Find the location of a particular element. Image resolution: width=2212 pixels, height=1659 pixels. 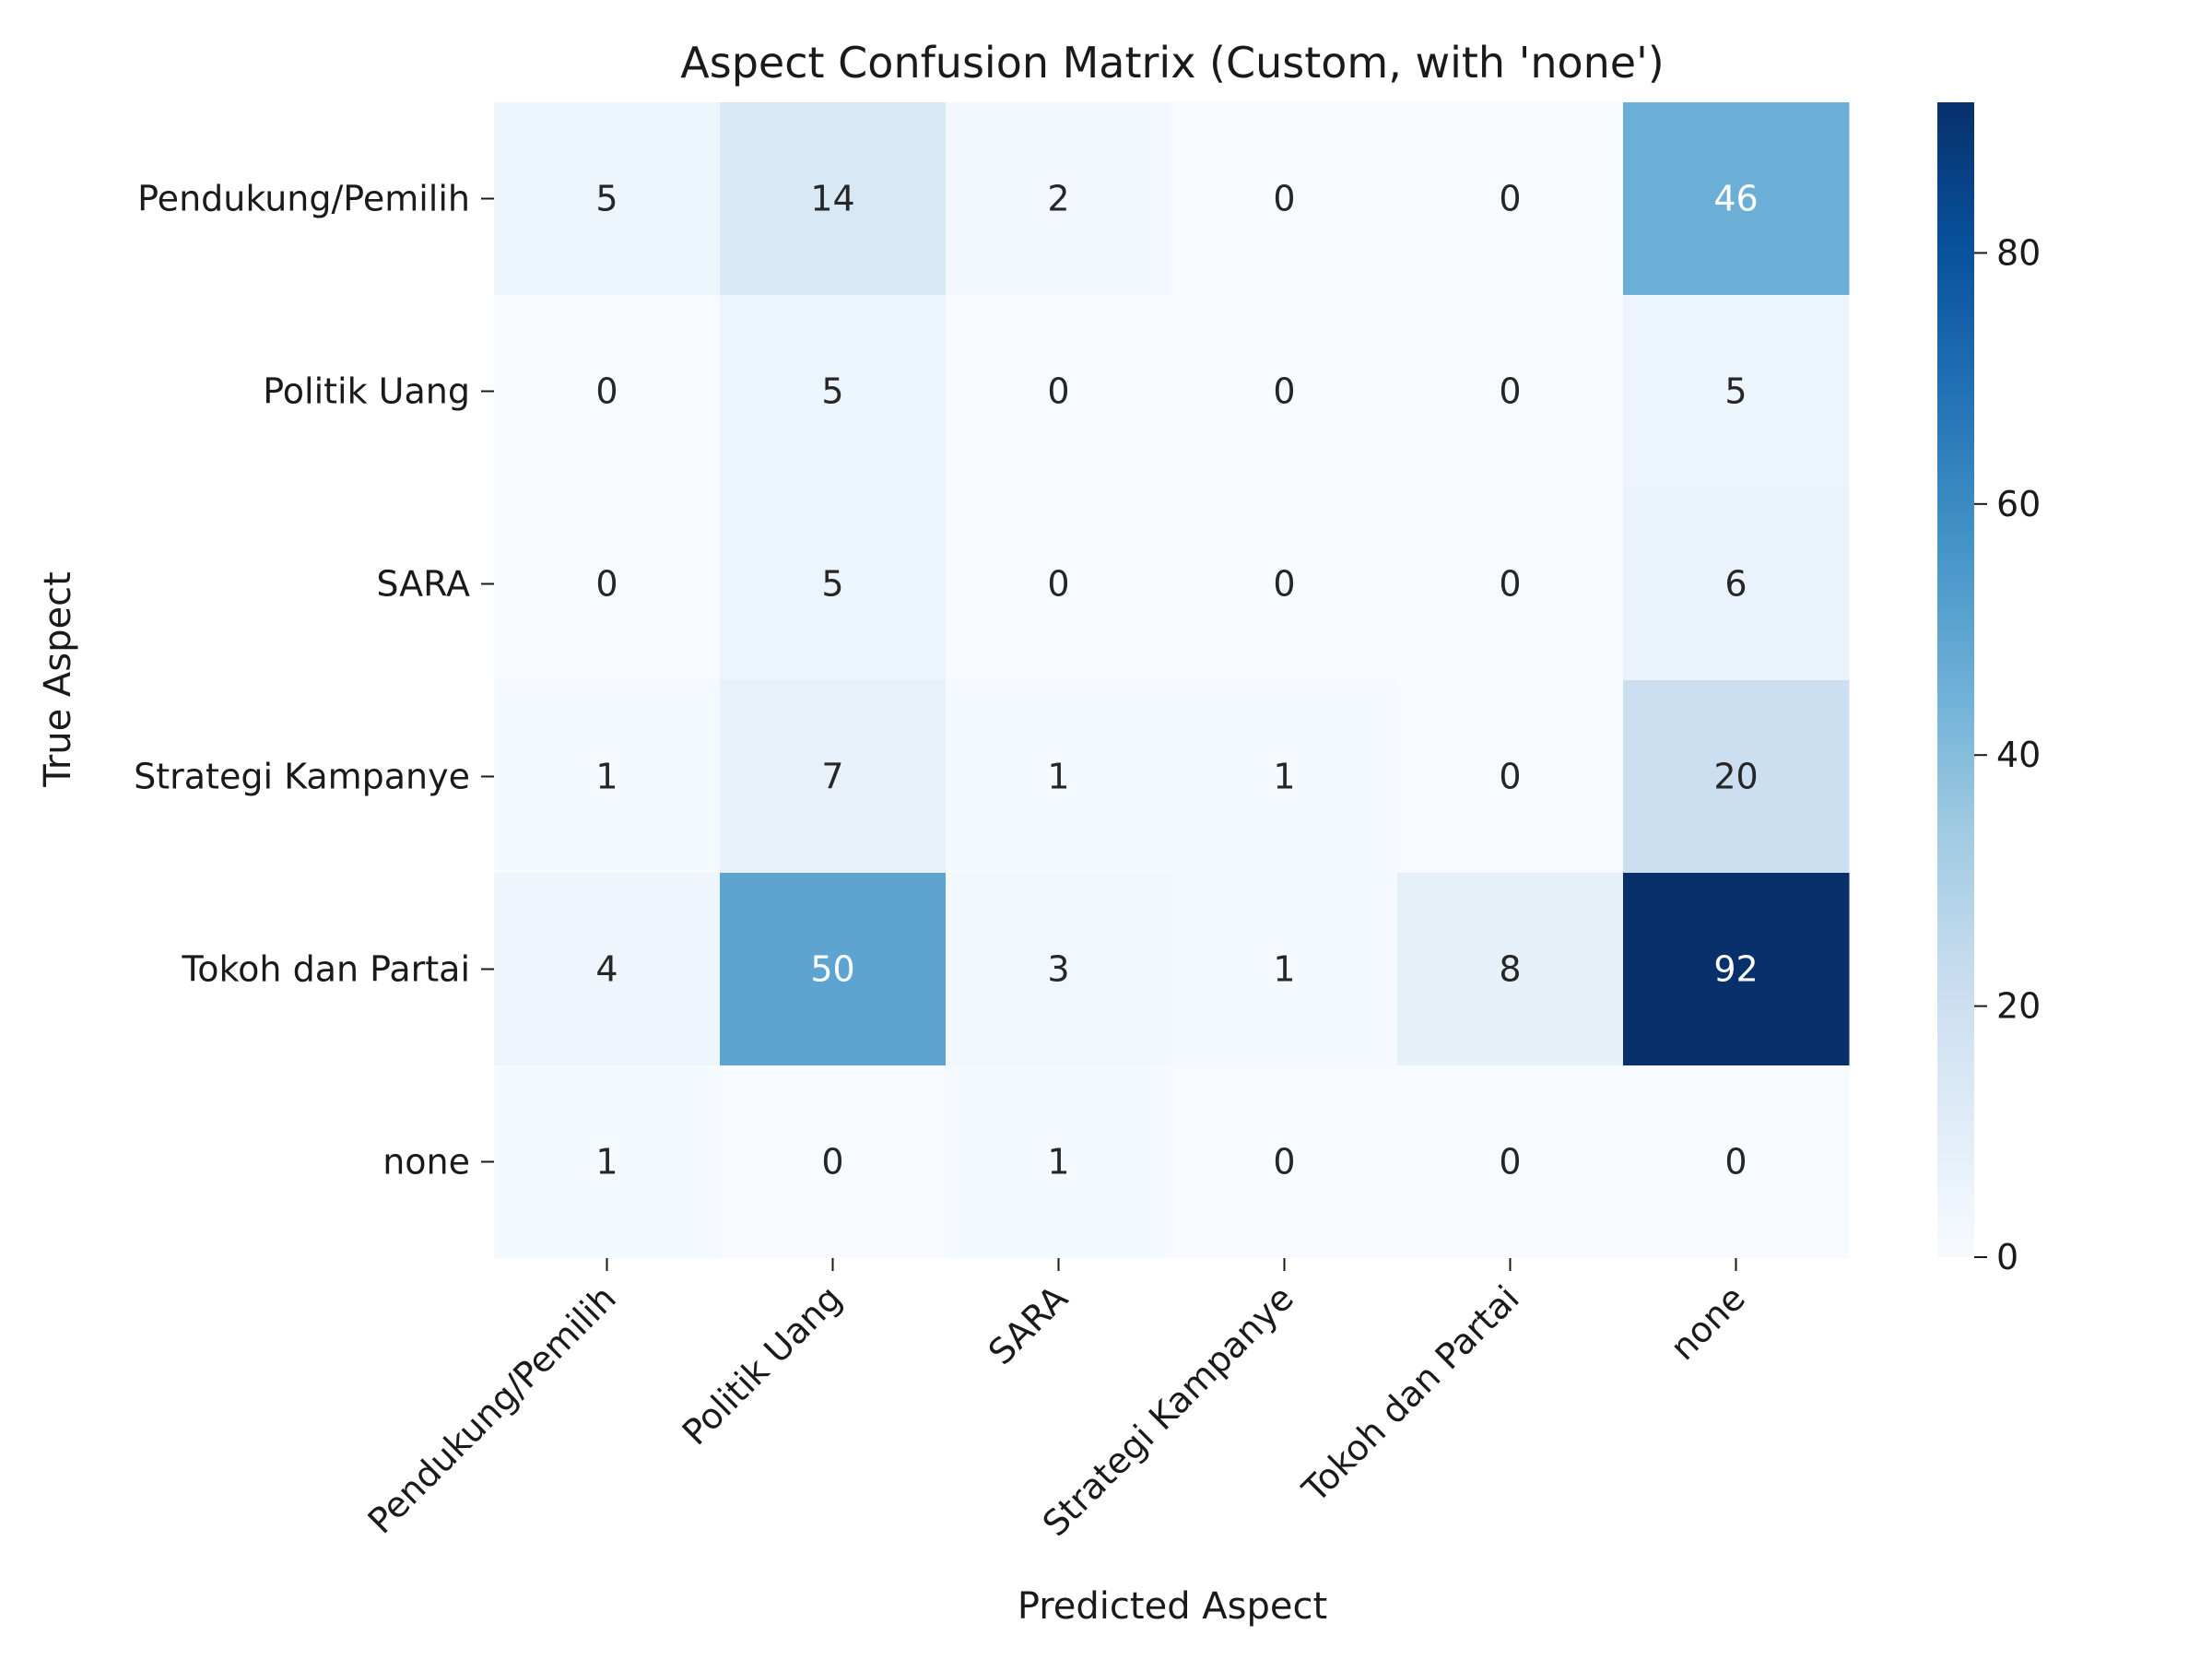

cell-value-label: 4 is located at coordinates (606, 969).